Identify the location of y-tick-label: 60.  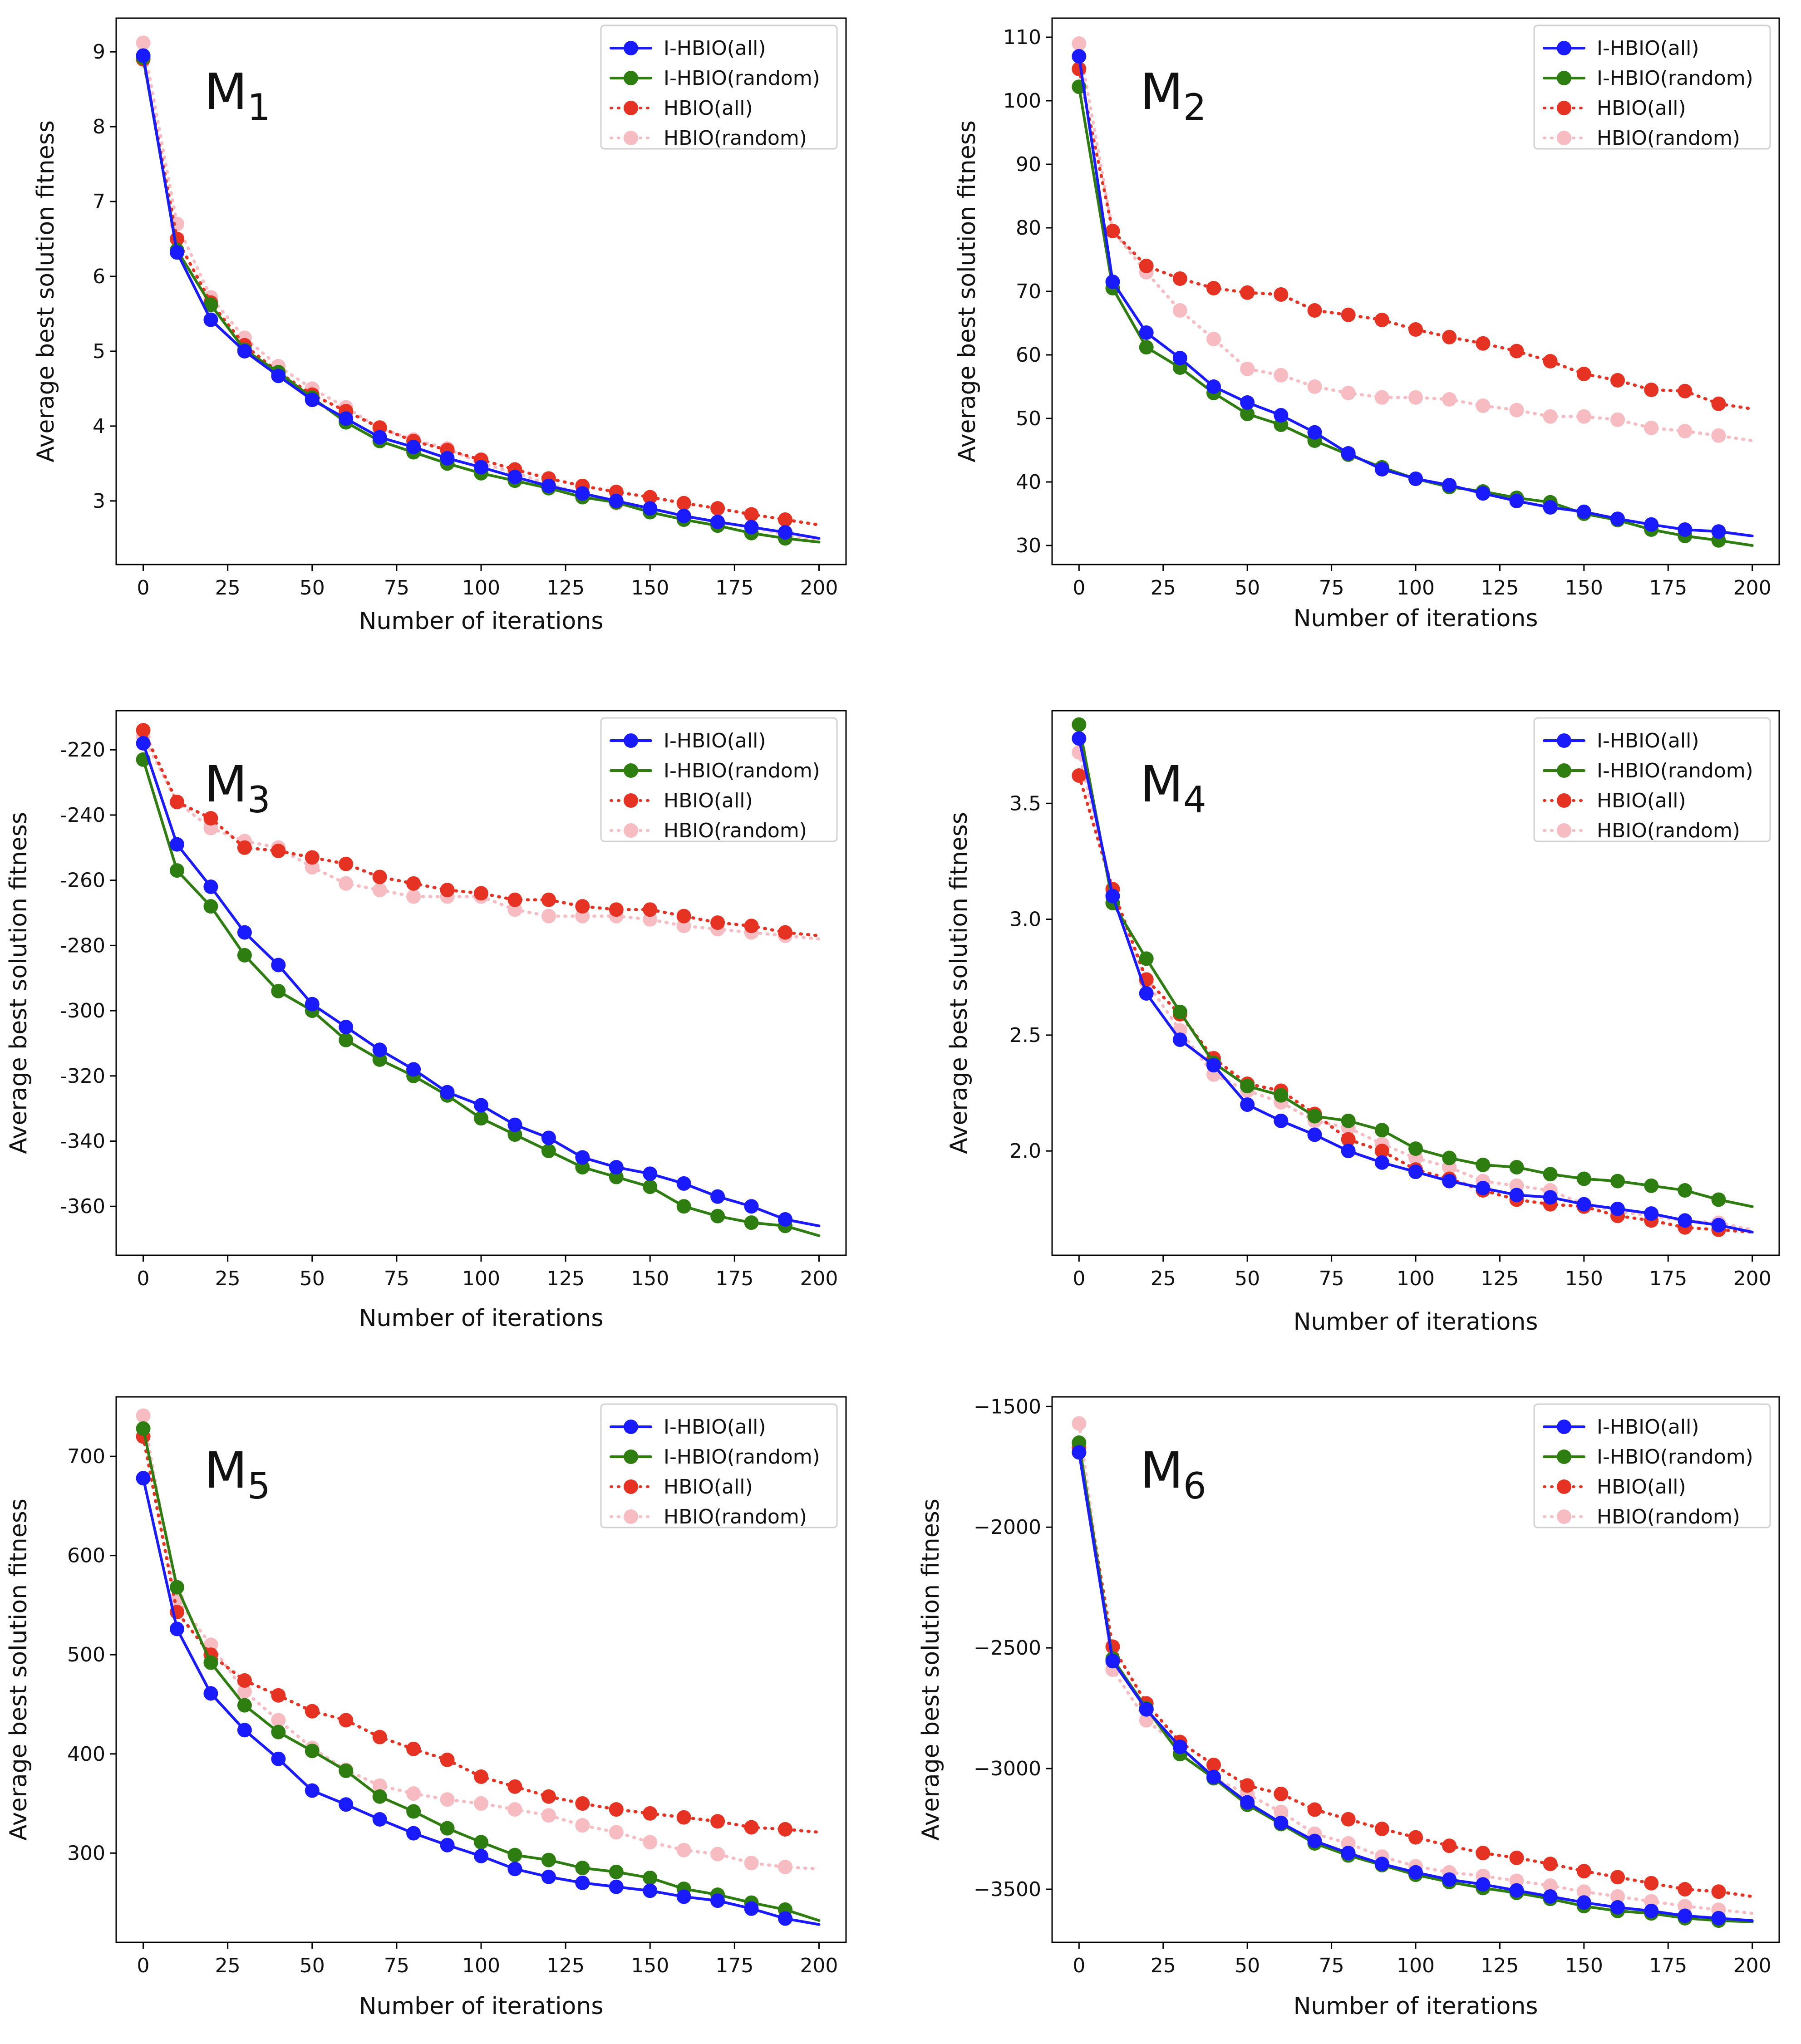
(1028, 355).